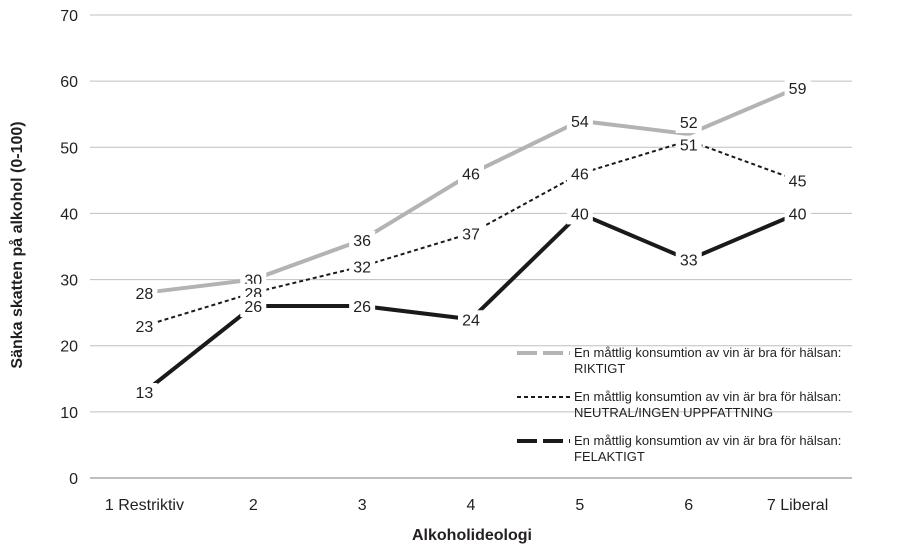  I want to click on data-label: 33, so click(689, 261).